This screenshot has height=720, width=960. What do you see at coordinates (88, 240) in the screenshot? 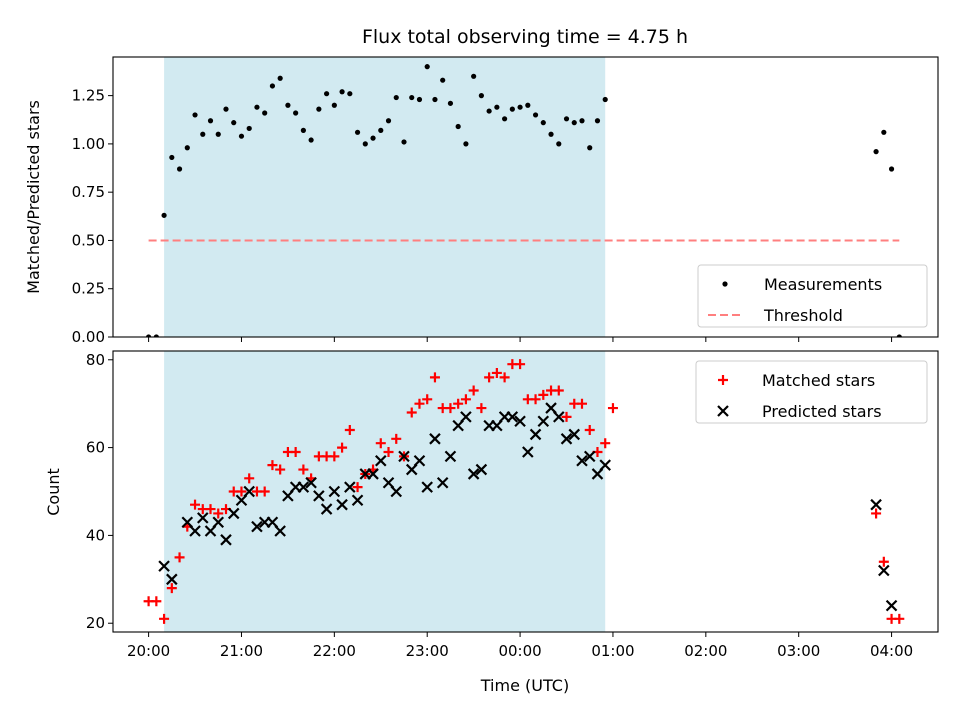
I see `y-tick-label: 0.50` at bounding box center [88, 240].